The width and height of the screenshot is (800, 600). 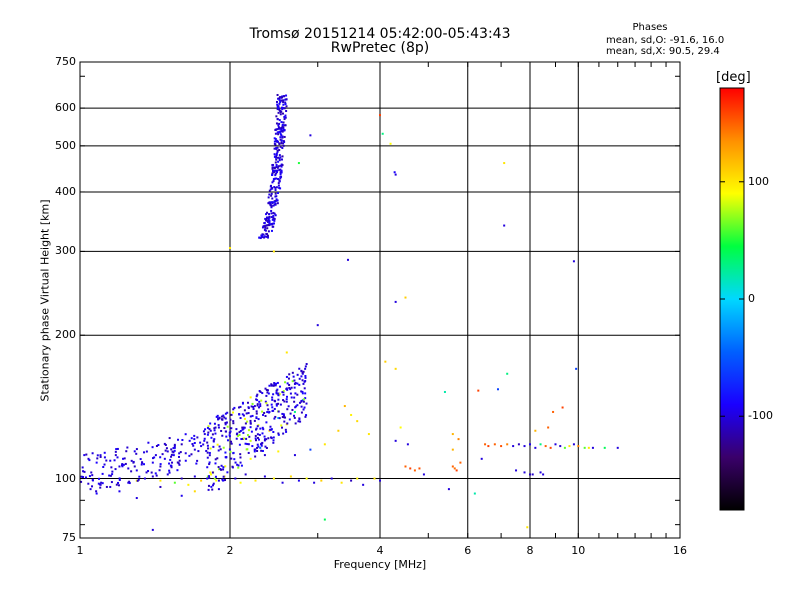 What do you see at coordinates (380, 550) in the screenshot?
I see `x-tick-label: 4` at bounding box center [380, 550].